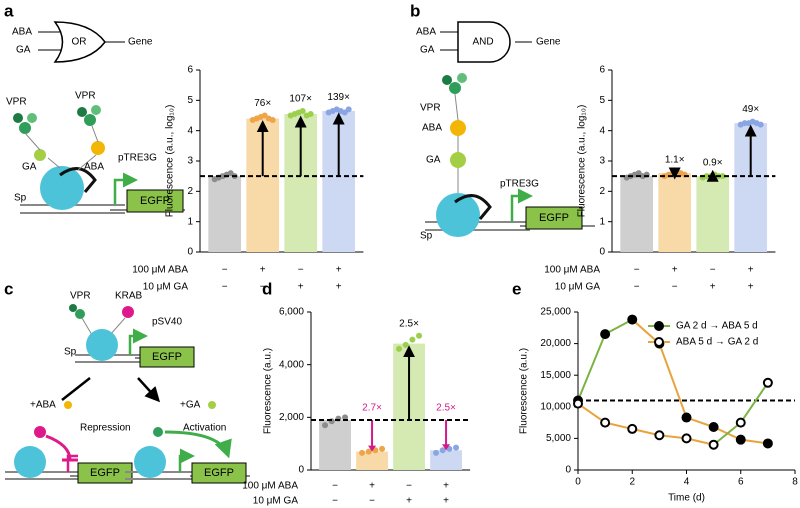 This screenshot has width=800, height=508. Describe the element at coordinates (750, 109) in the screenshot. I see `fold-annotation: 49×` at that location.